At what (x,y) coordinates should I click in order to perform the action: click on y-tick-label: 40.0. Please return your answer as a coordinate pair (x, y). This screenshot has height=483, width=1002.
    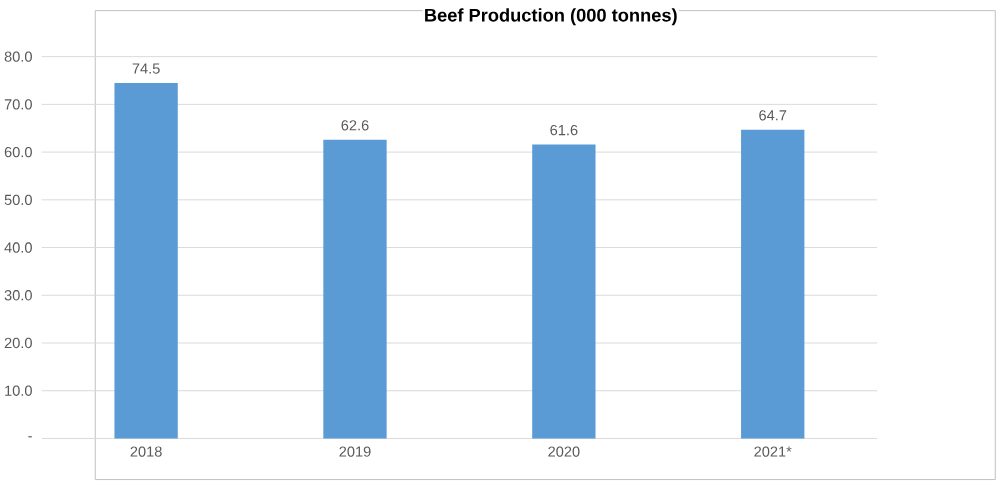
    Looking at the image, I should click on (18, 247).